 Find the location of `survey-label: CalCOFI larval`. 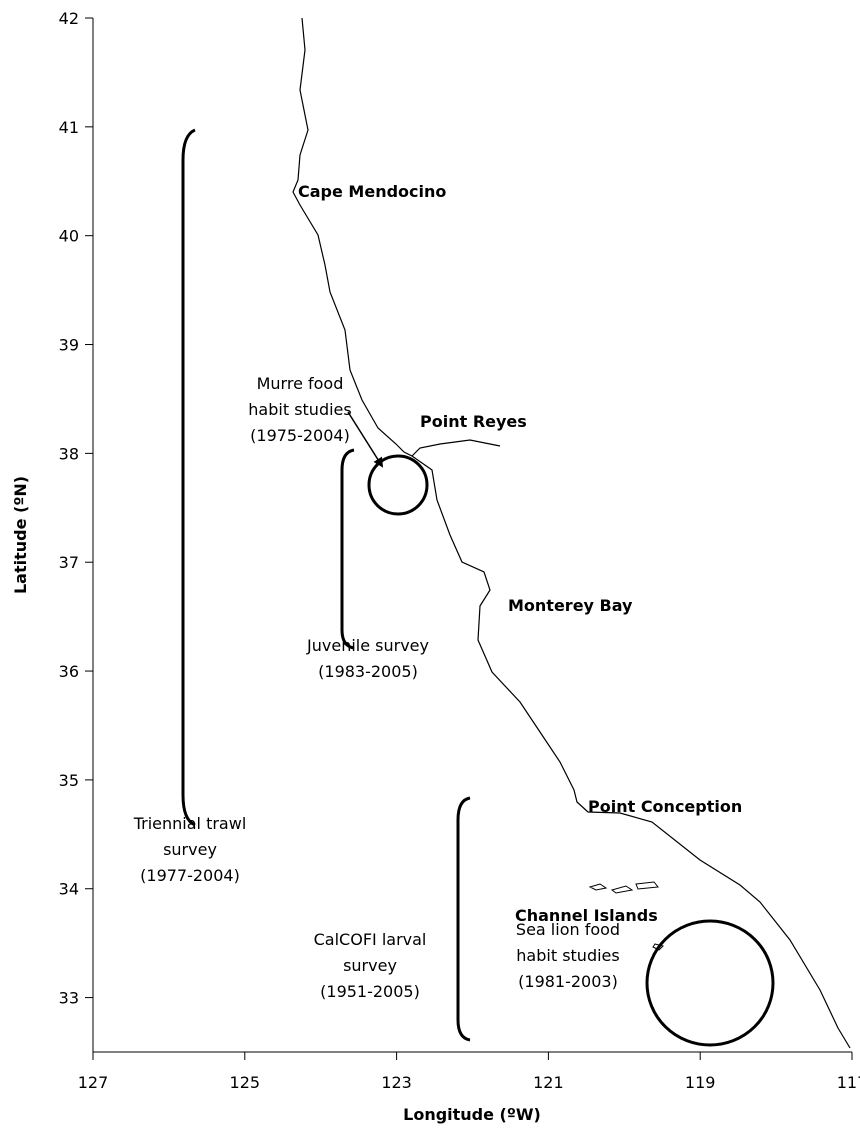

survey-label: CalCOFI larval is located at coordinates (370, 939).